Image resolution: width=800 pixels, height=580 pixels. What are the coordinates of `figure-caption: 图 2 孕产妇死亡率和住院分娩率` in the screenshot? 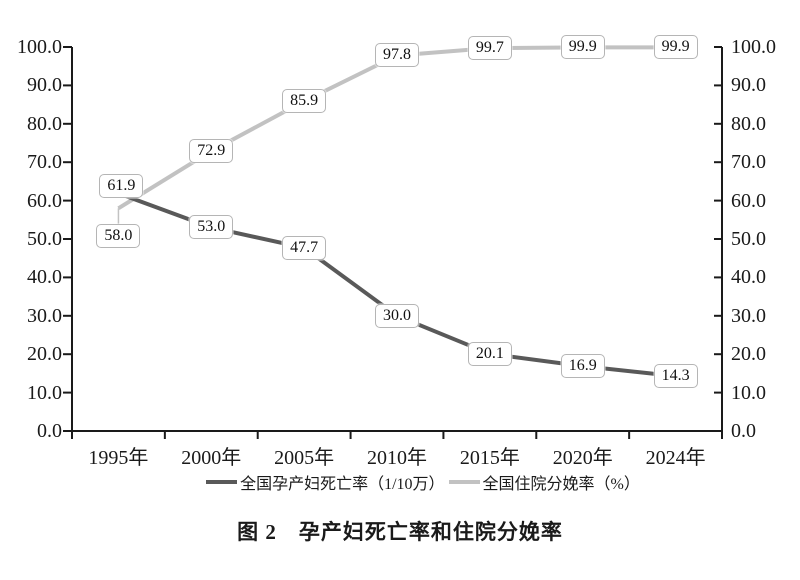 It's located at (400, 532).